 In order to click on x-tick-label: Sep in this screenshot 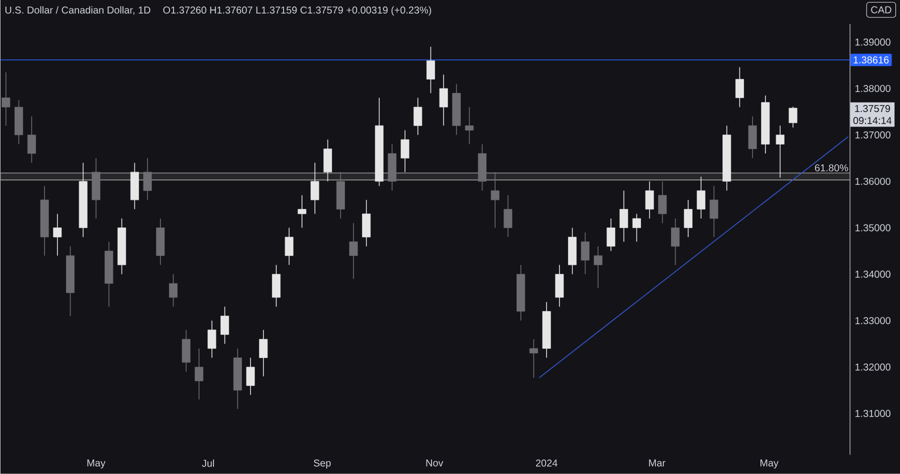, I will do `click(322, 464)`.